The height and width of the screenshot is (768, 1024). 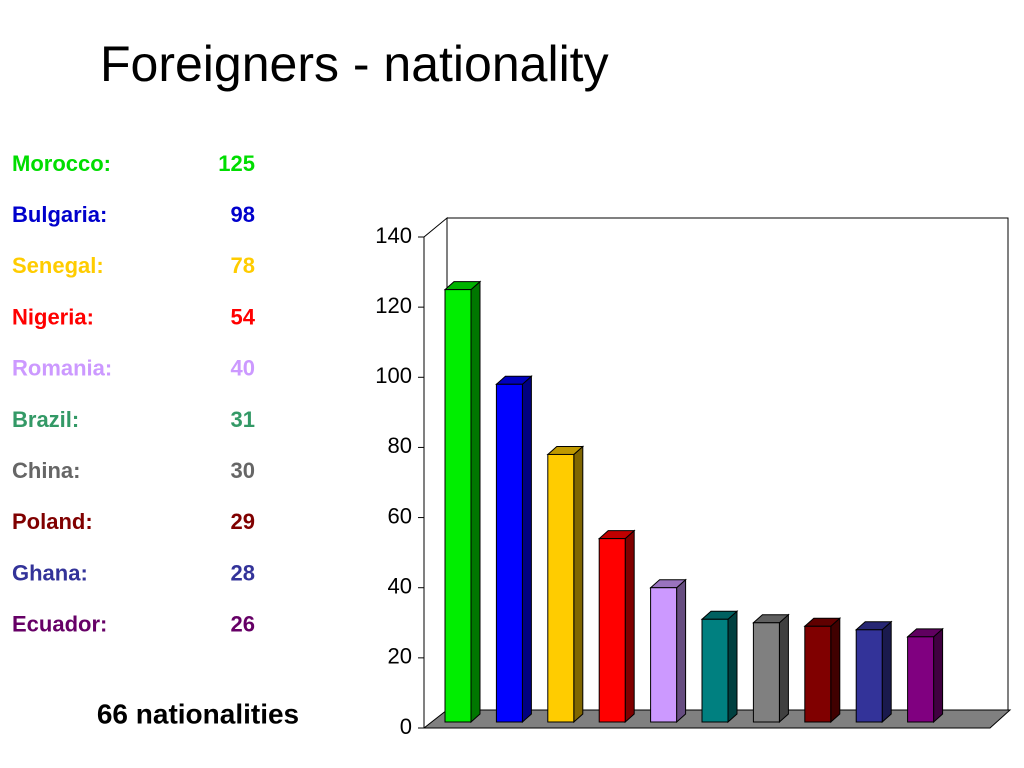 I want to click on list-label: Romania:, so click(x=62, y=368).